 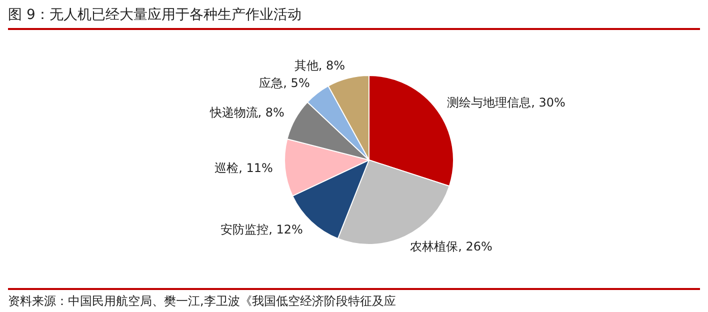 What do you see at coordinates (284, 83) in the screenshot?
I see `slice-label: 应急, 5%` at bounding box center [284, 83].